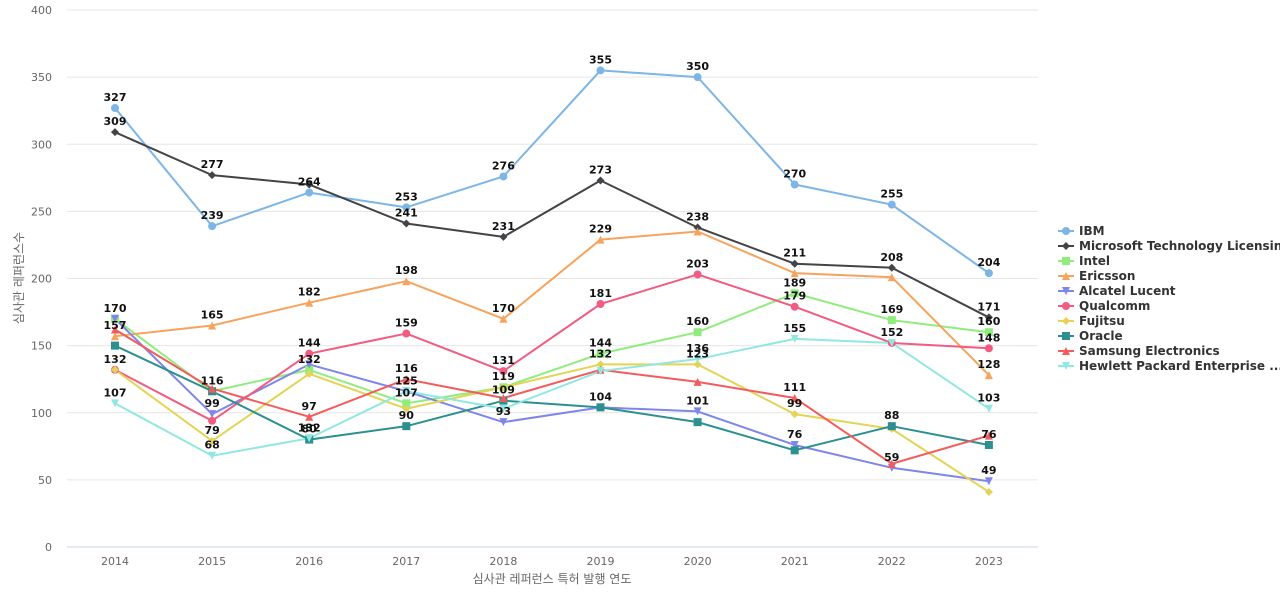 Image resolution: width=1280 pixels, height=600 pixels. I want to click on legend-item: Alcatel Lucent, so click(1169, 290).